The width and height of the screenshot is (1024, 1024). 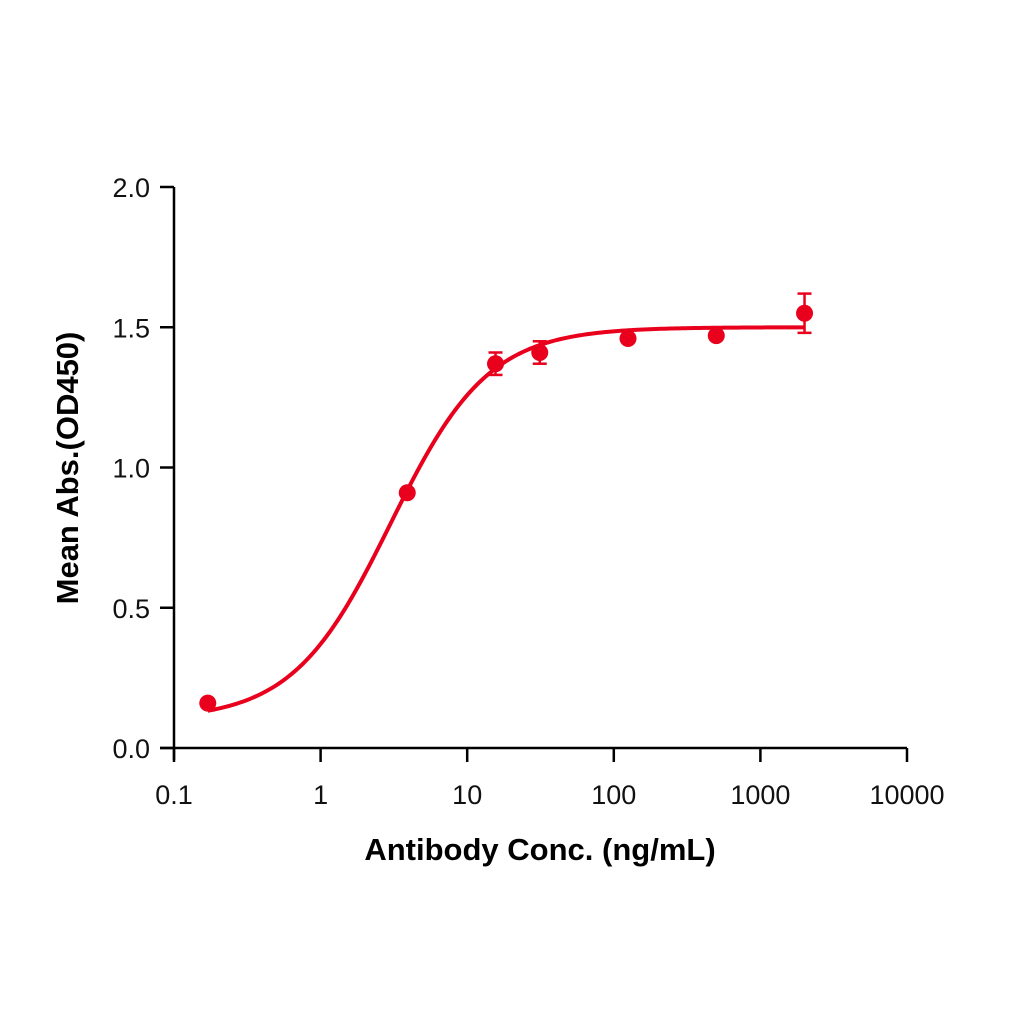 What do you see at coordinates (131, 328) in the screenshot?
I see `y-tick-label: 1.5` at bounding box center [131, 328].